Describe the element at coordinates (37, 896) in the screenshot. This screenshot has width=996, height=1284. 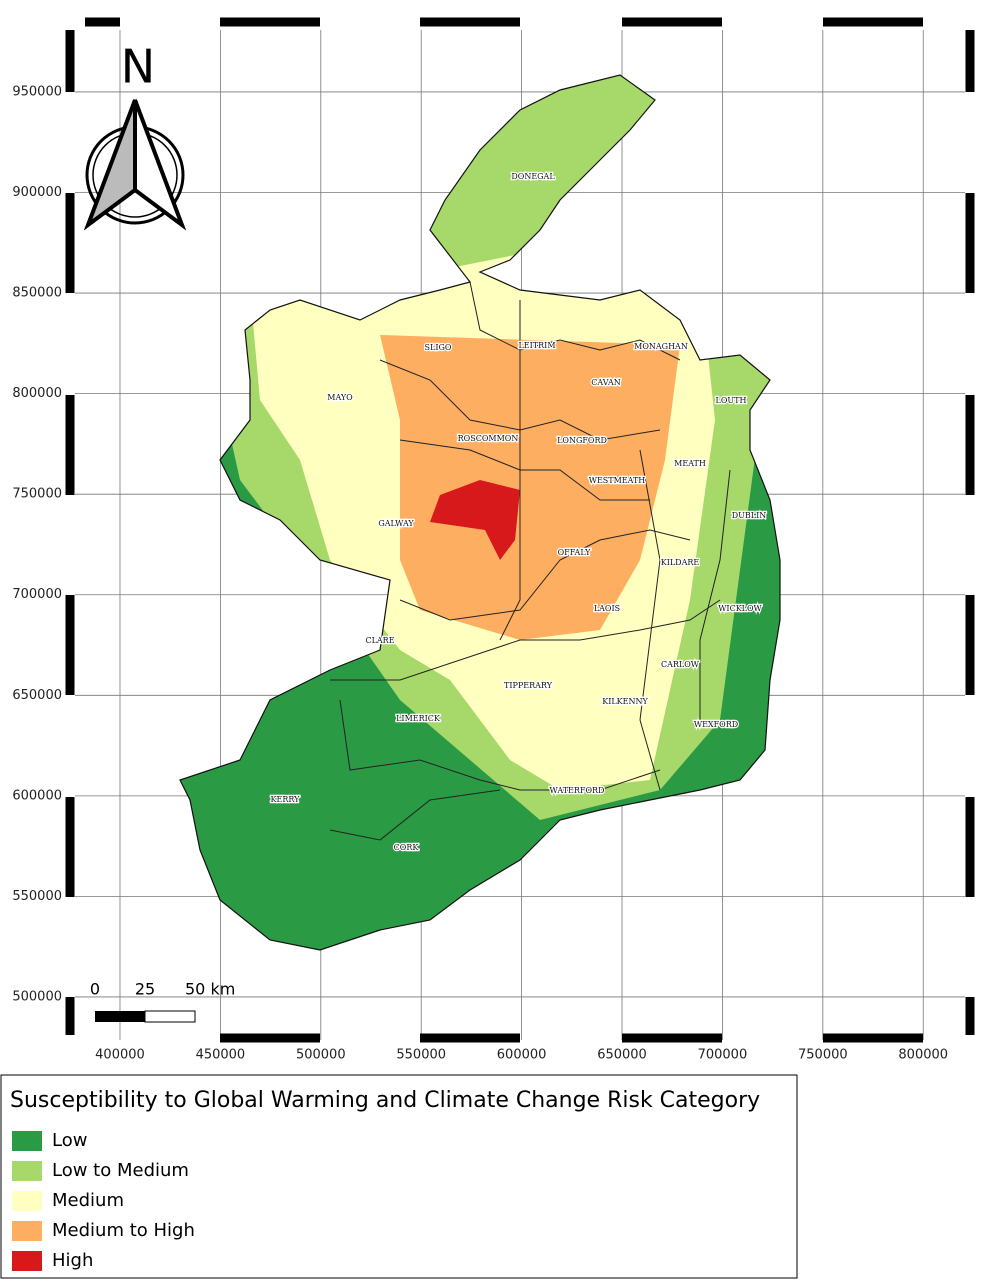
I see `y-tick-label: 550000` at that location.